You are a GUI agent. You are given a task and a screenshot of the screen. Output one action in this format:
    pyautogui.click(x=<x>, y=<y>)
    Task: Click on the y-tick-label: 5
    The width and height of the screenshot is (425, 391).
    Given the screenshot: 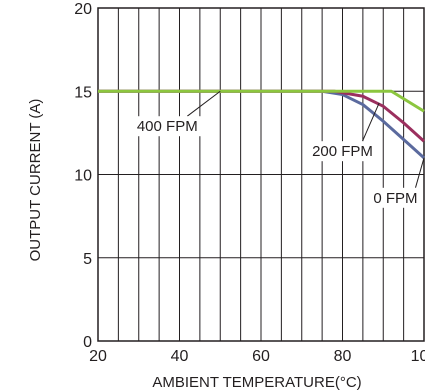 What is the action you would take?
    pyautogui.click(x=87, y=259)
    